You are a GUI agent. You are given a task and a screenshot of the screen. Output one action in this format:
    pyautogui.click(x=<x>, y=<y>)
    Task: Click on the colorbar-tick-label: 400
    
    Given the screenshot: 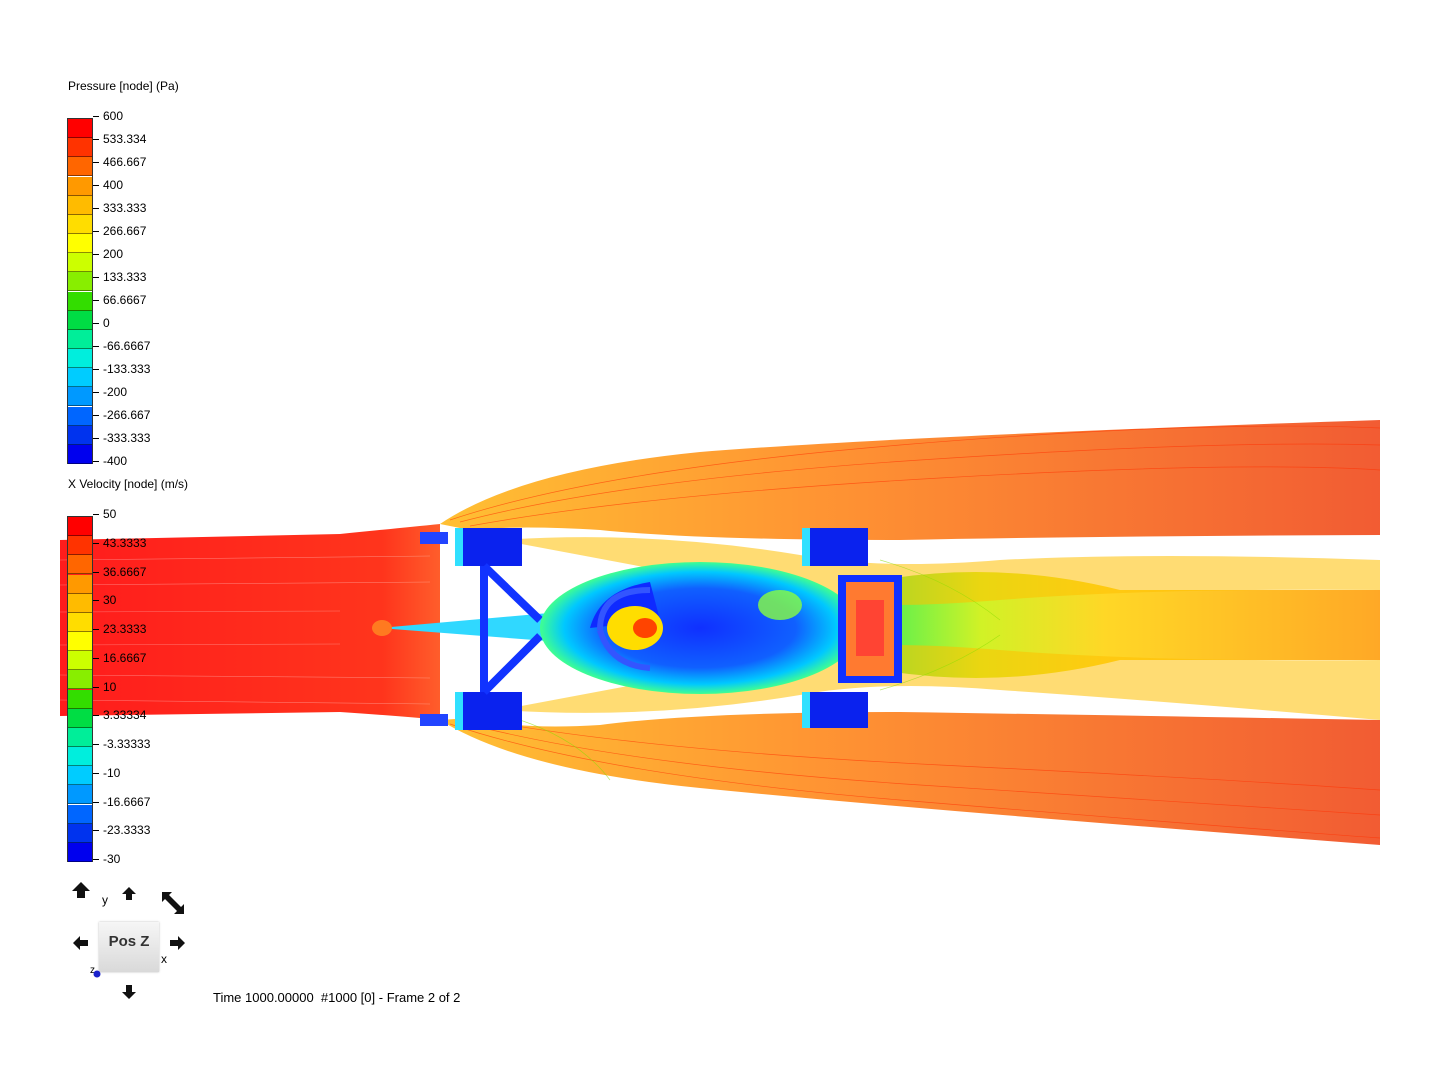 What is the action you would take?
    pyautogui.click(x=113, y=185)
    